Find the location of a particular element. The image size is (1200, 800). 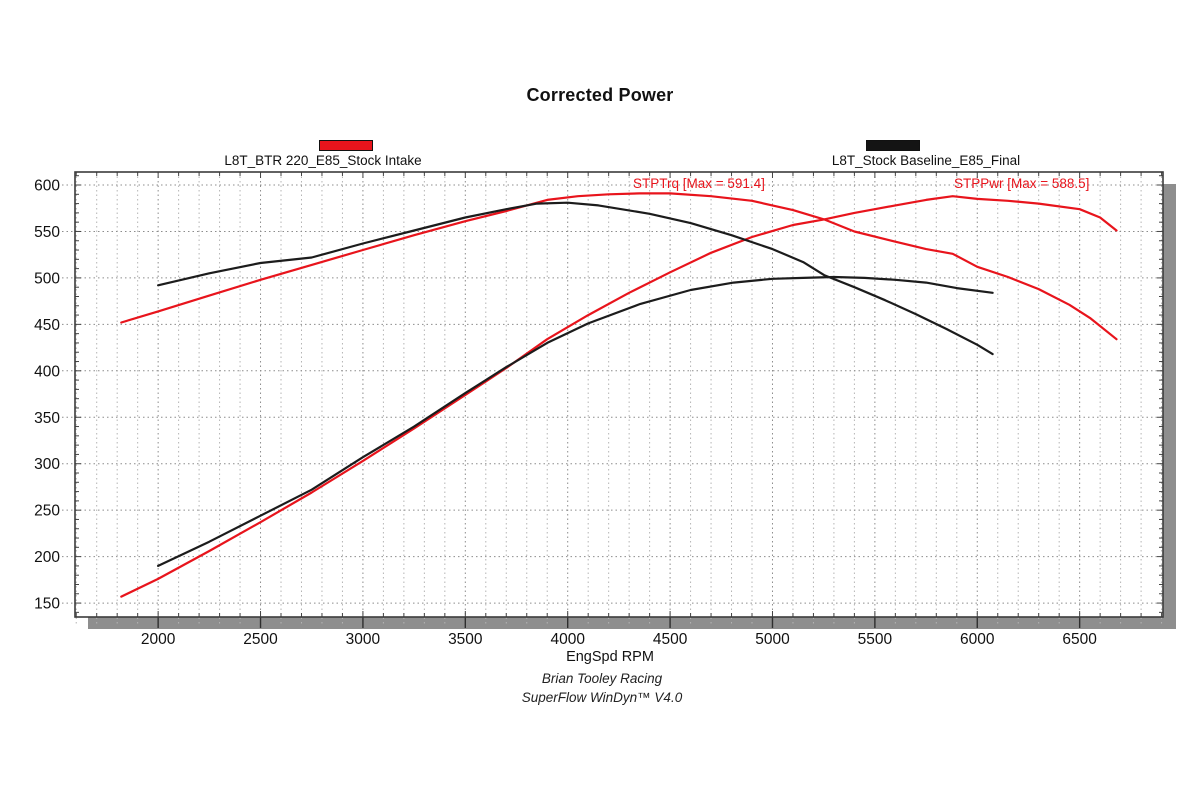

x-tick-label: 2500 is located at coordinates (260, 639).